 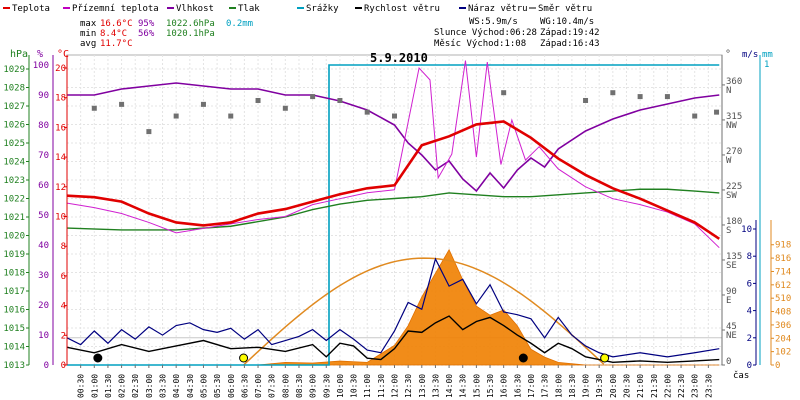 What do you see at coordinates (88, 24) in the screenshot?
I see `stats-max-cell: max` at bounding box center [88, 24].